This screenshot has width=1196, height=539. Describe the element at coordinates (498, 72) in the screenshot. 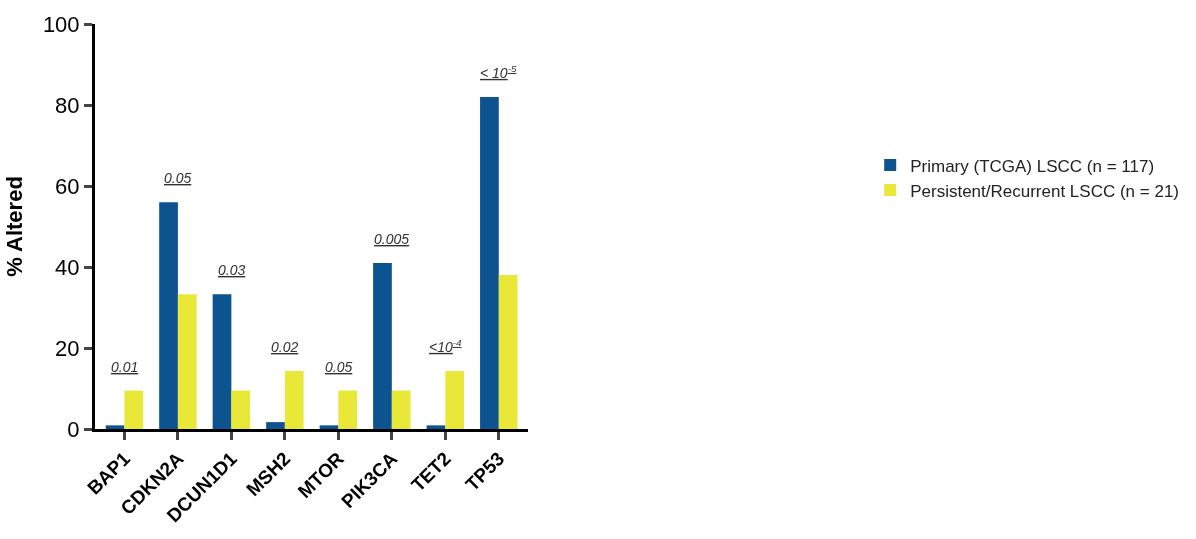

I see `annotation: < 10$^{-5}$` at that location.